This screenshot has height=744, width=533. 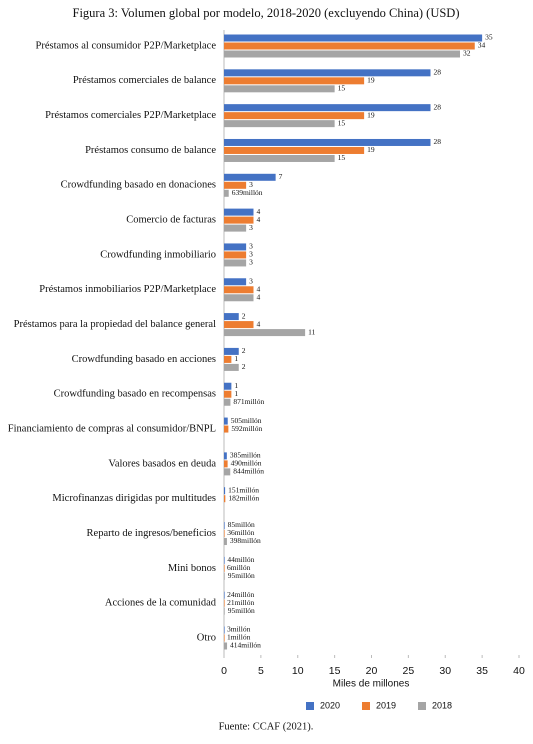 What do you see at coordinates (150, 150) in the screenshot?
I see `category-label: Préstamos consumo de balance` at bounding box center [150, 150].